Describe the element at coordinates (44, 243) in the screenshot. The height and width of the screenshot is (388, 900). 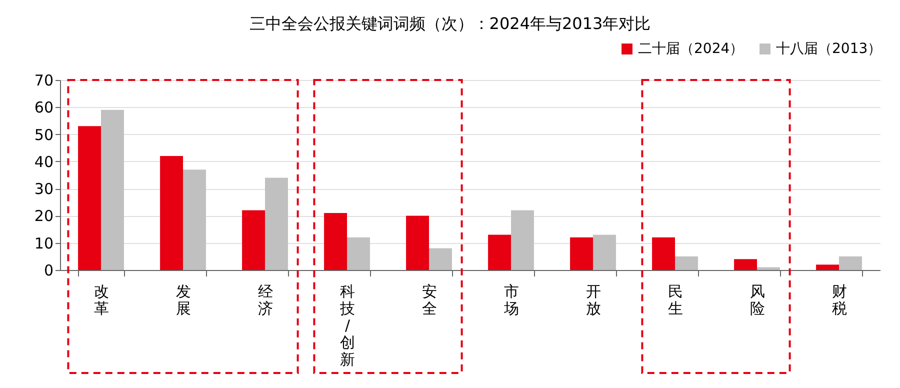
I see `y-tick-label: 10` at that location.